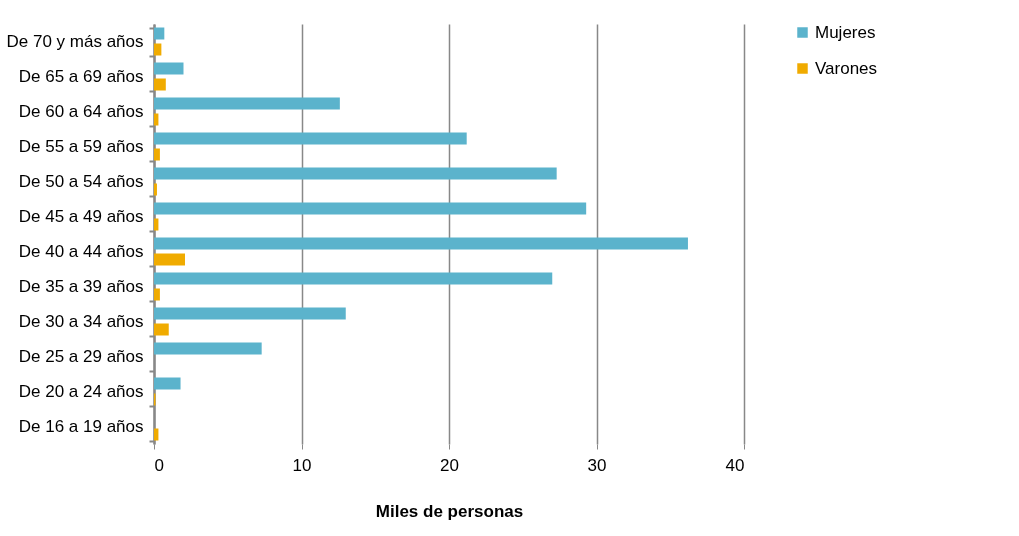  I want to click on y-tick-label: De 25 a 29 años, so click(81, 356).